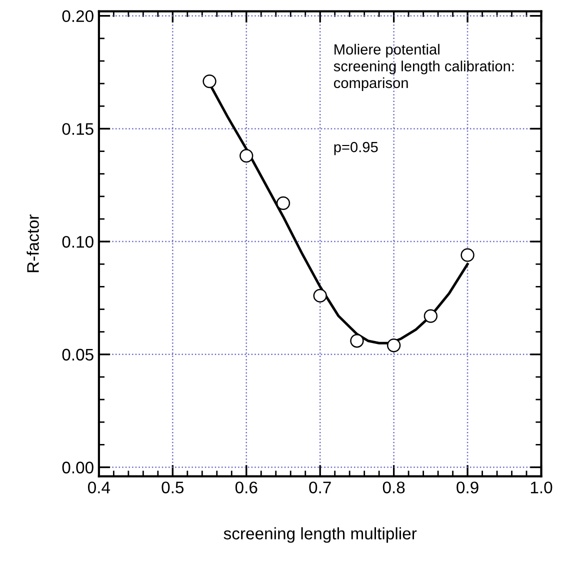 The image size is (582, 567). What do you see at coordinates (541, 488) in the screenshot?
I see `x-tick-label: 1.0` at bounding box center [541, 488].